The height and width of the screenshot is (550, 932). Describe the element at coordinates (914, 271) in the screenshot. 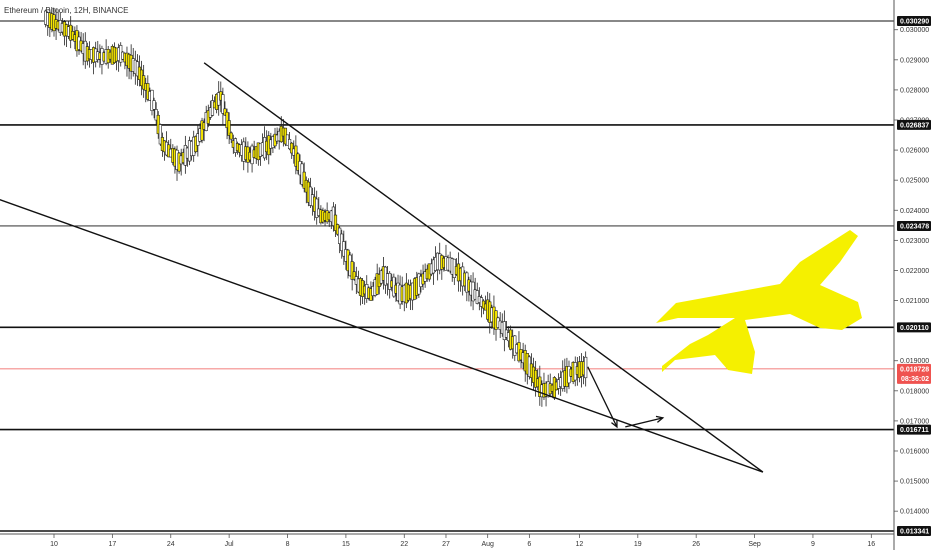

I see `y-tick-label: 0.022000` at that location.